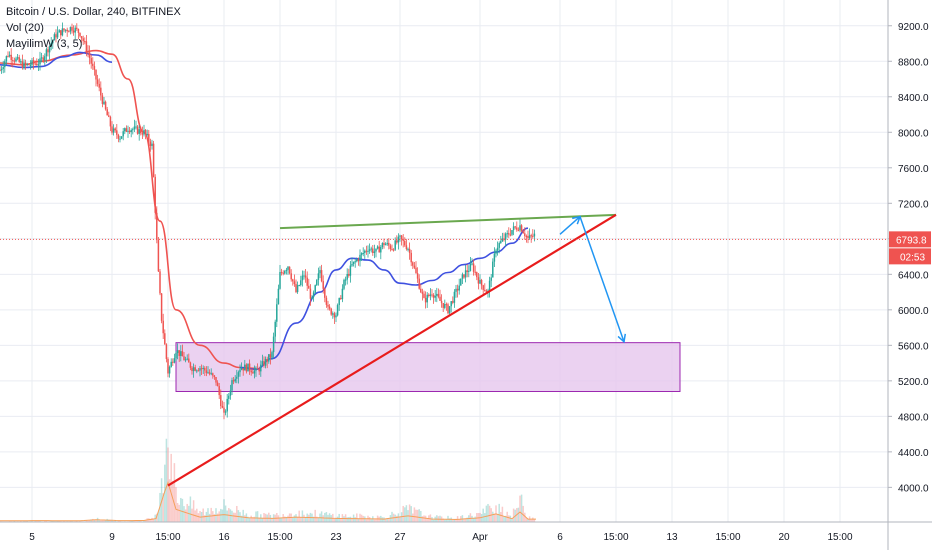 The height and width of the screenshot is (550, 932). I want to click on volume-indicator-label: Vol (20), so click(25, 28).